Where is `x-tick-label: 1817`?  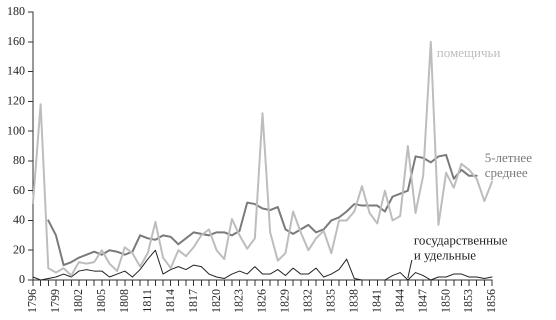 x-tick-label: 1817 is located at coordinates (193, 301).